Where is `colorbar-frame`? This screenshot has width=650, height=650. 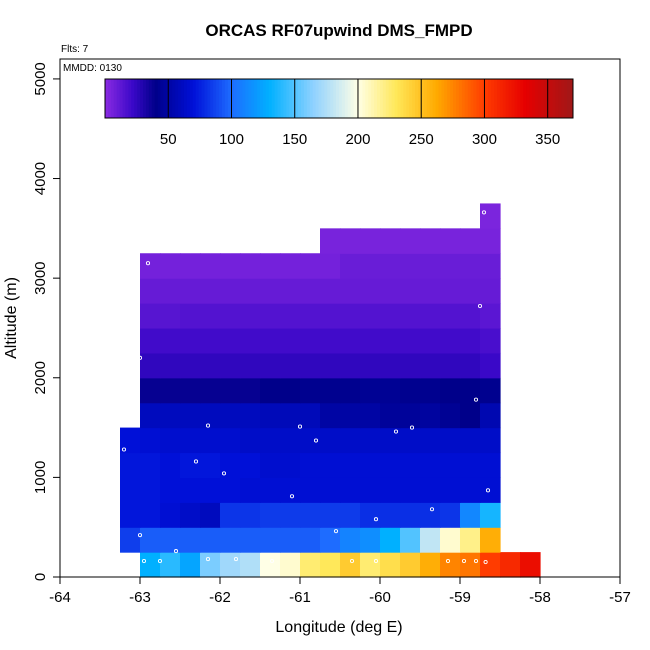
colorbar-frame is located at coordinates (339, 98).